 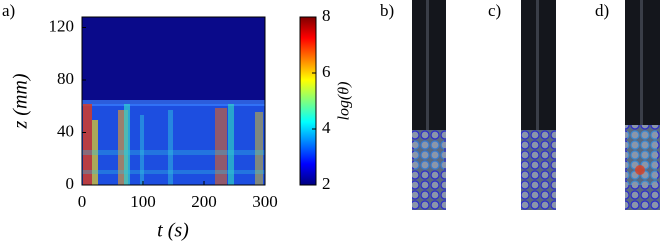 What do you see at coordinates (326, 71) in the screenshot?
I see `colorbar-tick-label: 6` at bounding box center [326, 71].